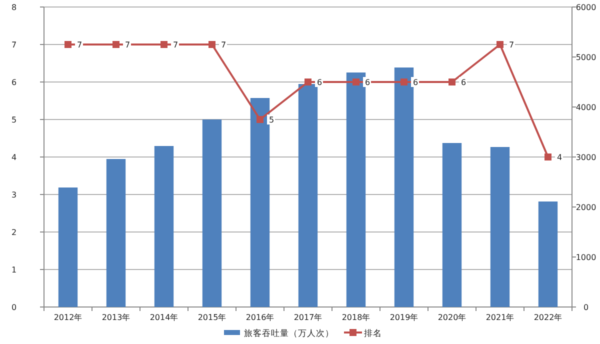  Describe the element at coordinates (452, 317) in the screenshot. I see `x-tick-label: 2020年` at that location.